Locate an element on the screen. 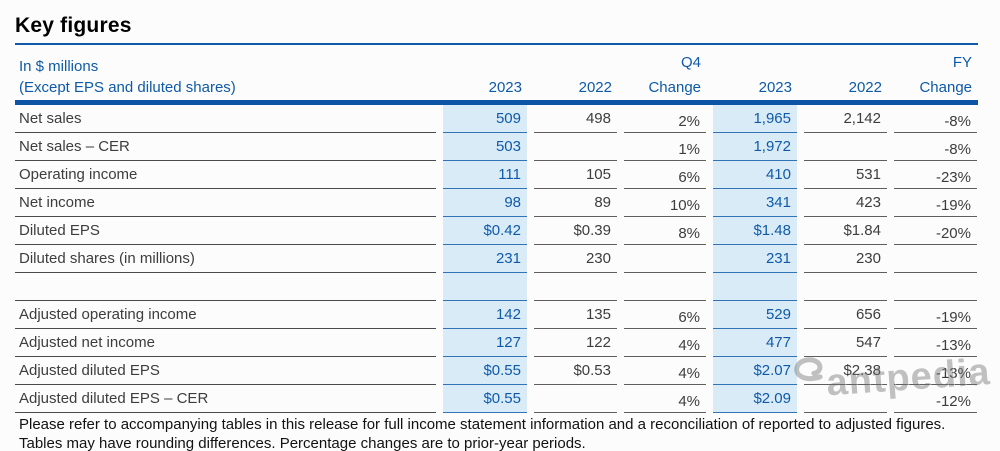  cell-q4-2022: 122 is located at coordinates (575, 343).